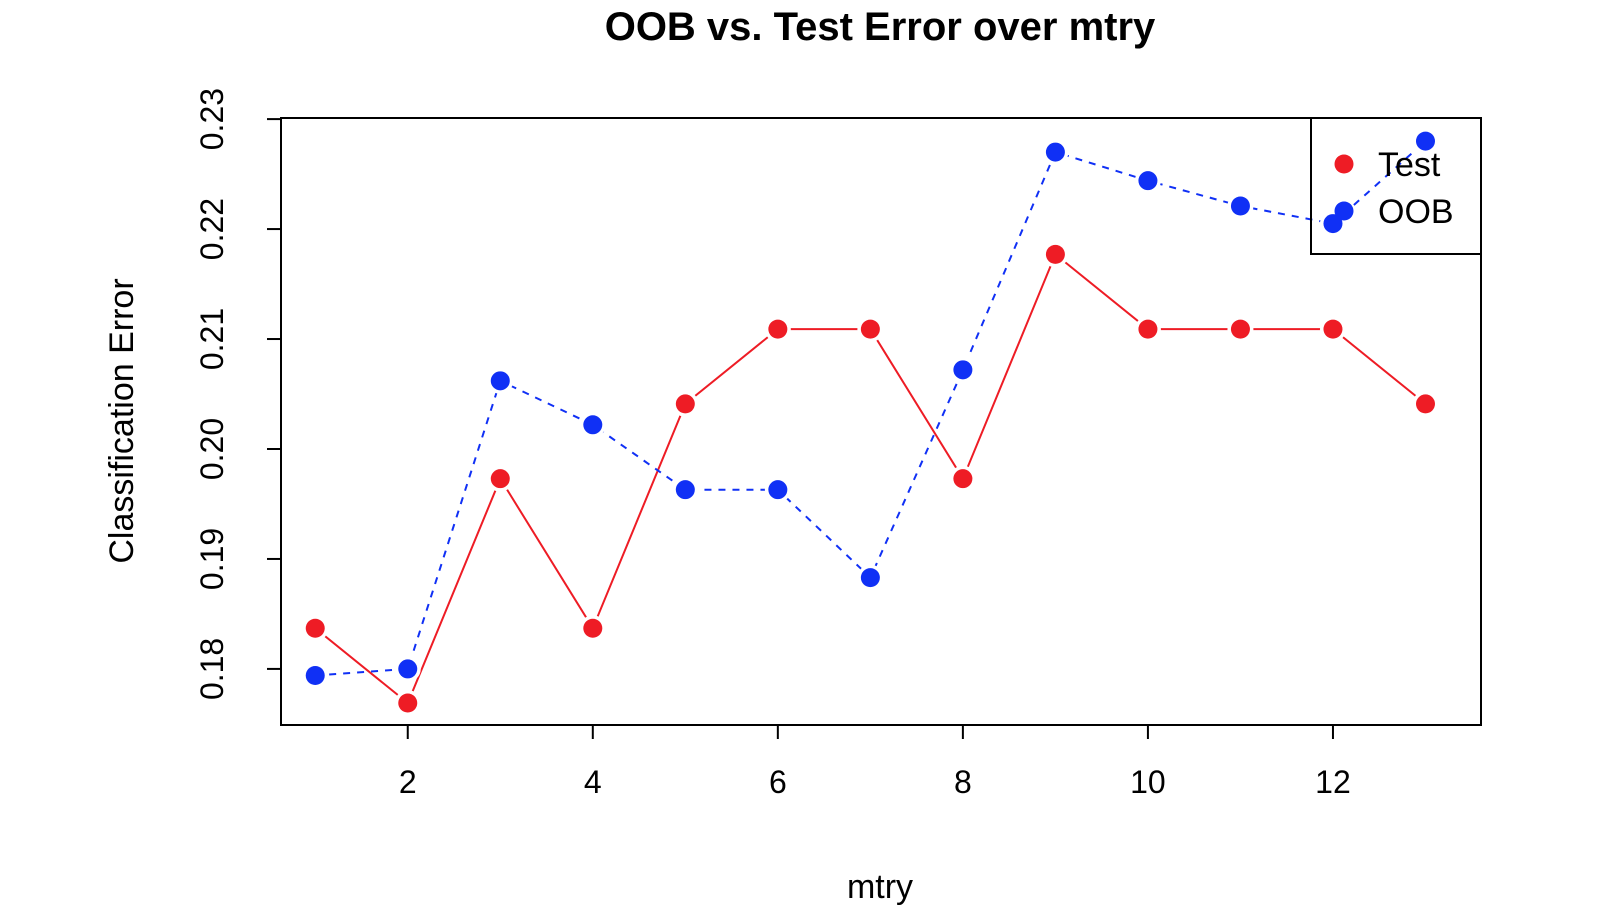 Image resolution: width=1600 pixels, height=918 pixels. Describe the element at coordinates (212, 669) in the screenshot. I see `y-tick-label: 0.18` at that location.